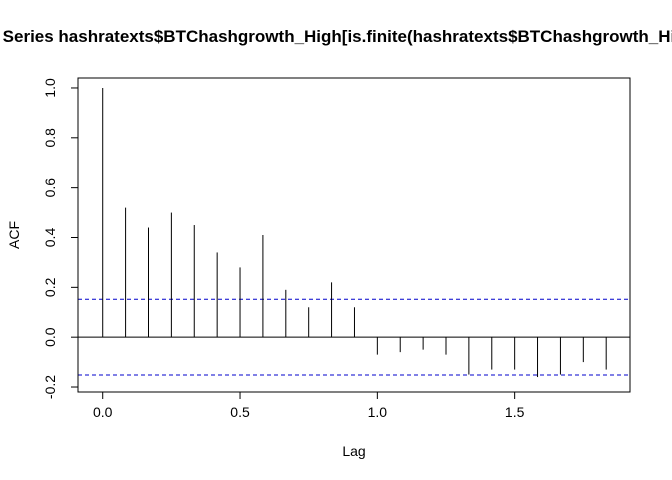 This screenshot has height=480, width=672. I want to click on y-tick-label: 0.2, so click(50, 287).